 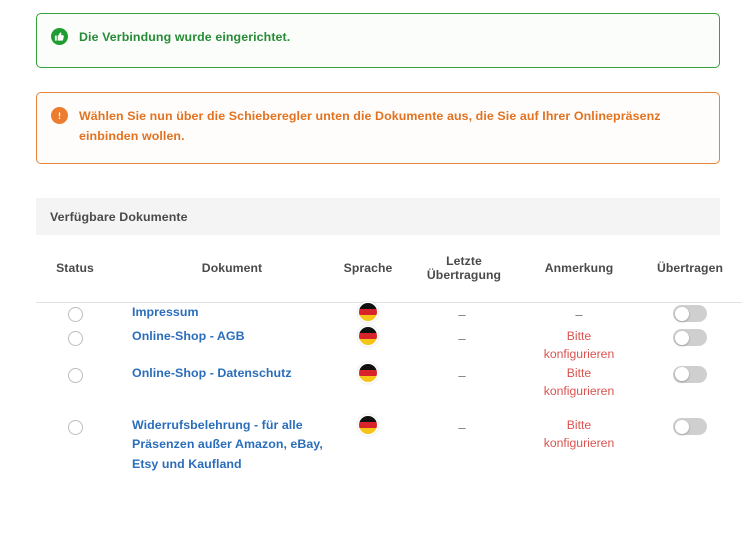 I want to click on column-header-letzte-uebertragung: Letzte Übertragung, so click(x=462, y=269).